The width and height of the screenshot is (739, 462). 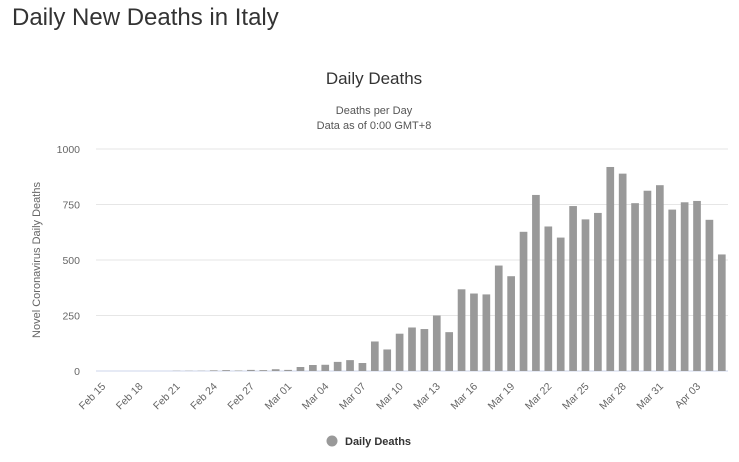 I want to click on chart-title: Daily Deaths, so click(x=374, y=78).